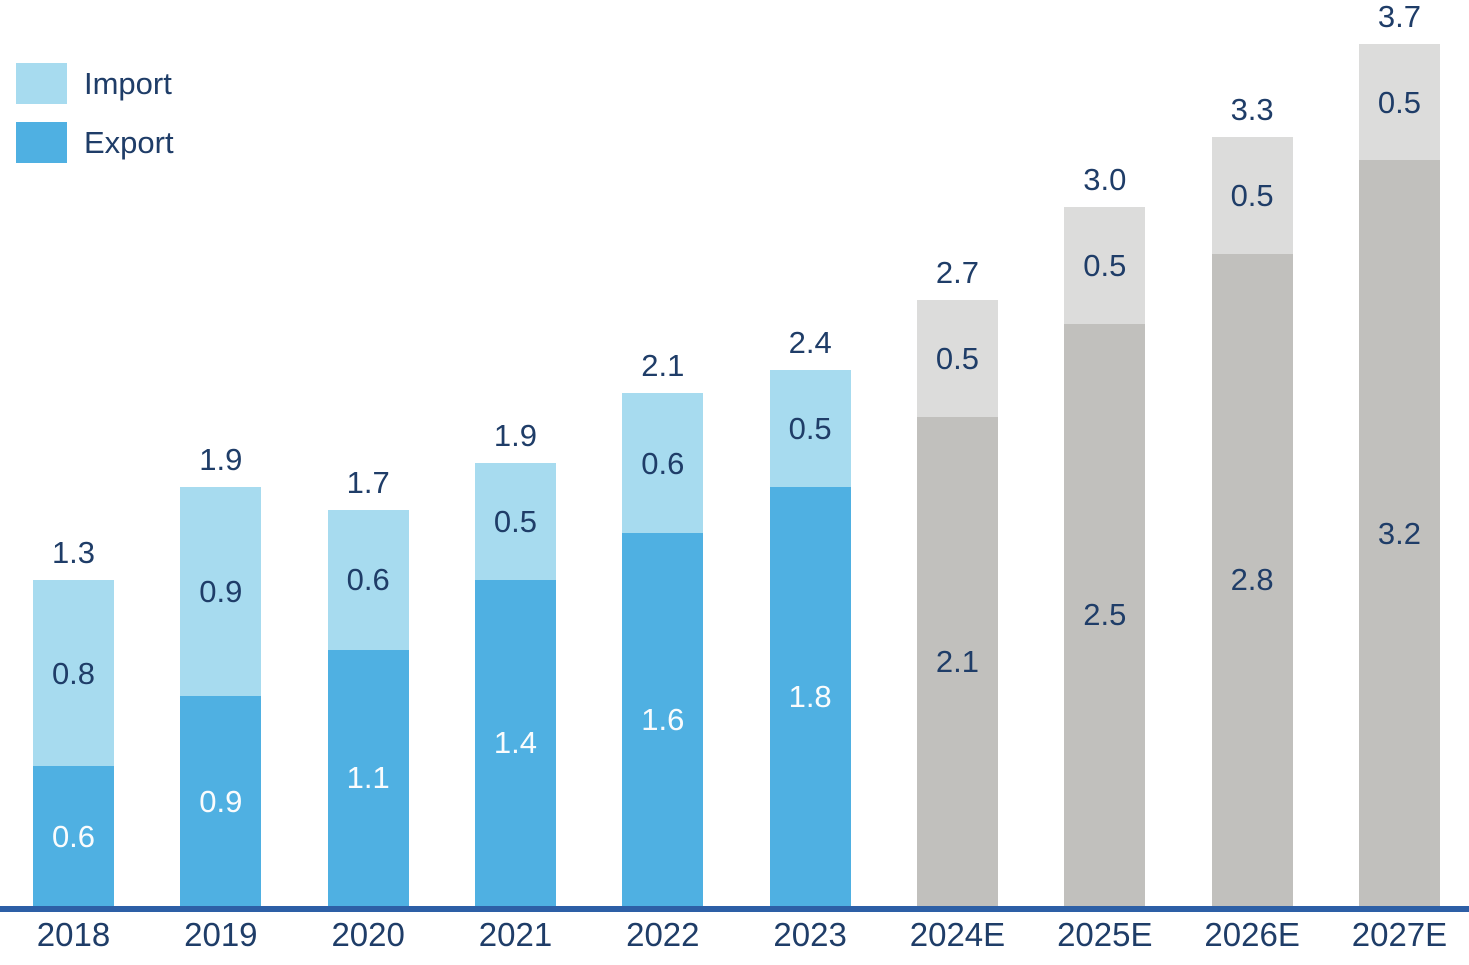 This screenshot has width=1469, height=965. I want to click on bar-segment-export: 0.9, so click(221, 801).